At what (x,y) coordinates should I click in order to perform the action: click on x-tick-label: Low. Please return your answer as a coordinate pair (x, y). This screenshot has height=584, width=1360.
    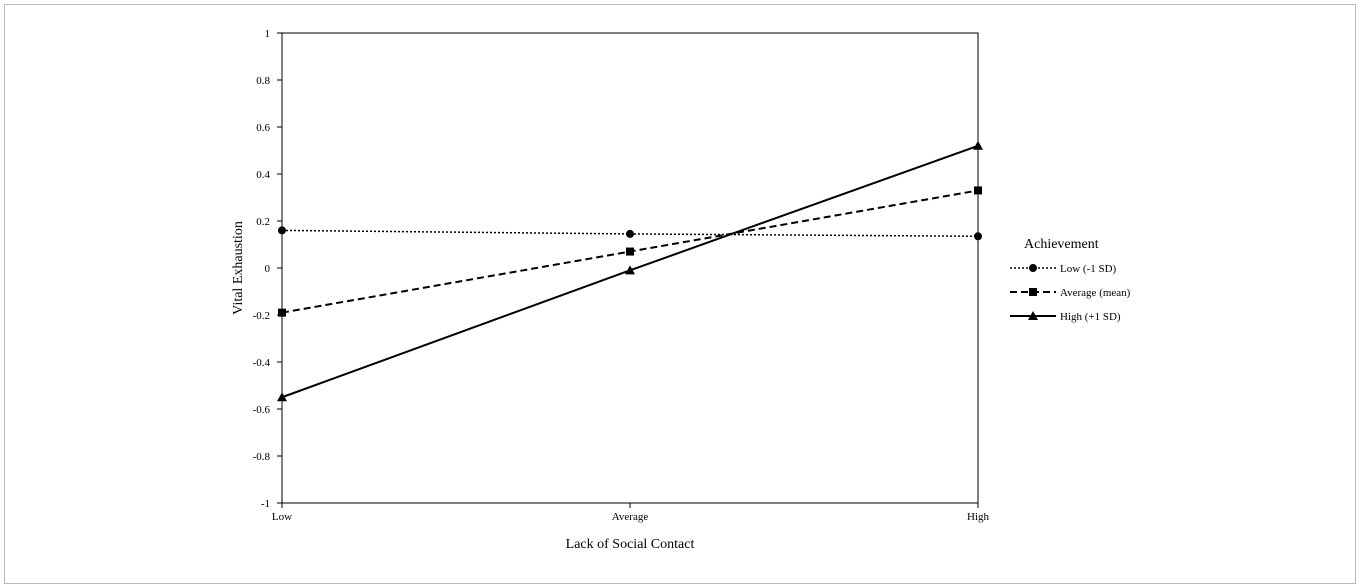
    Looking at the image, I should click on (282, 517).